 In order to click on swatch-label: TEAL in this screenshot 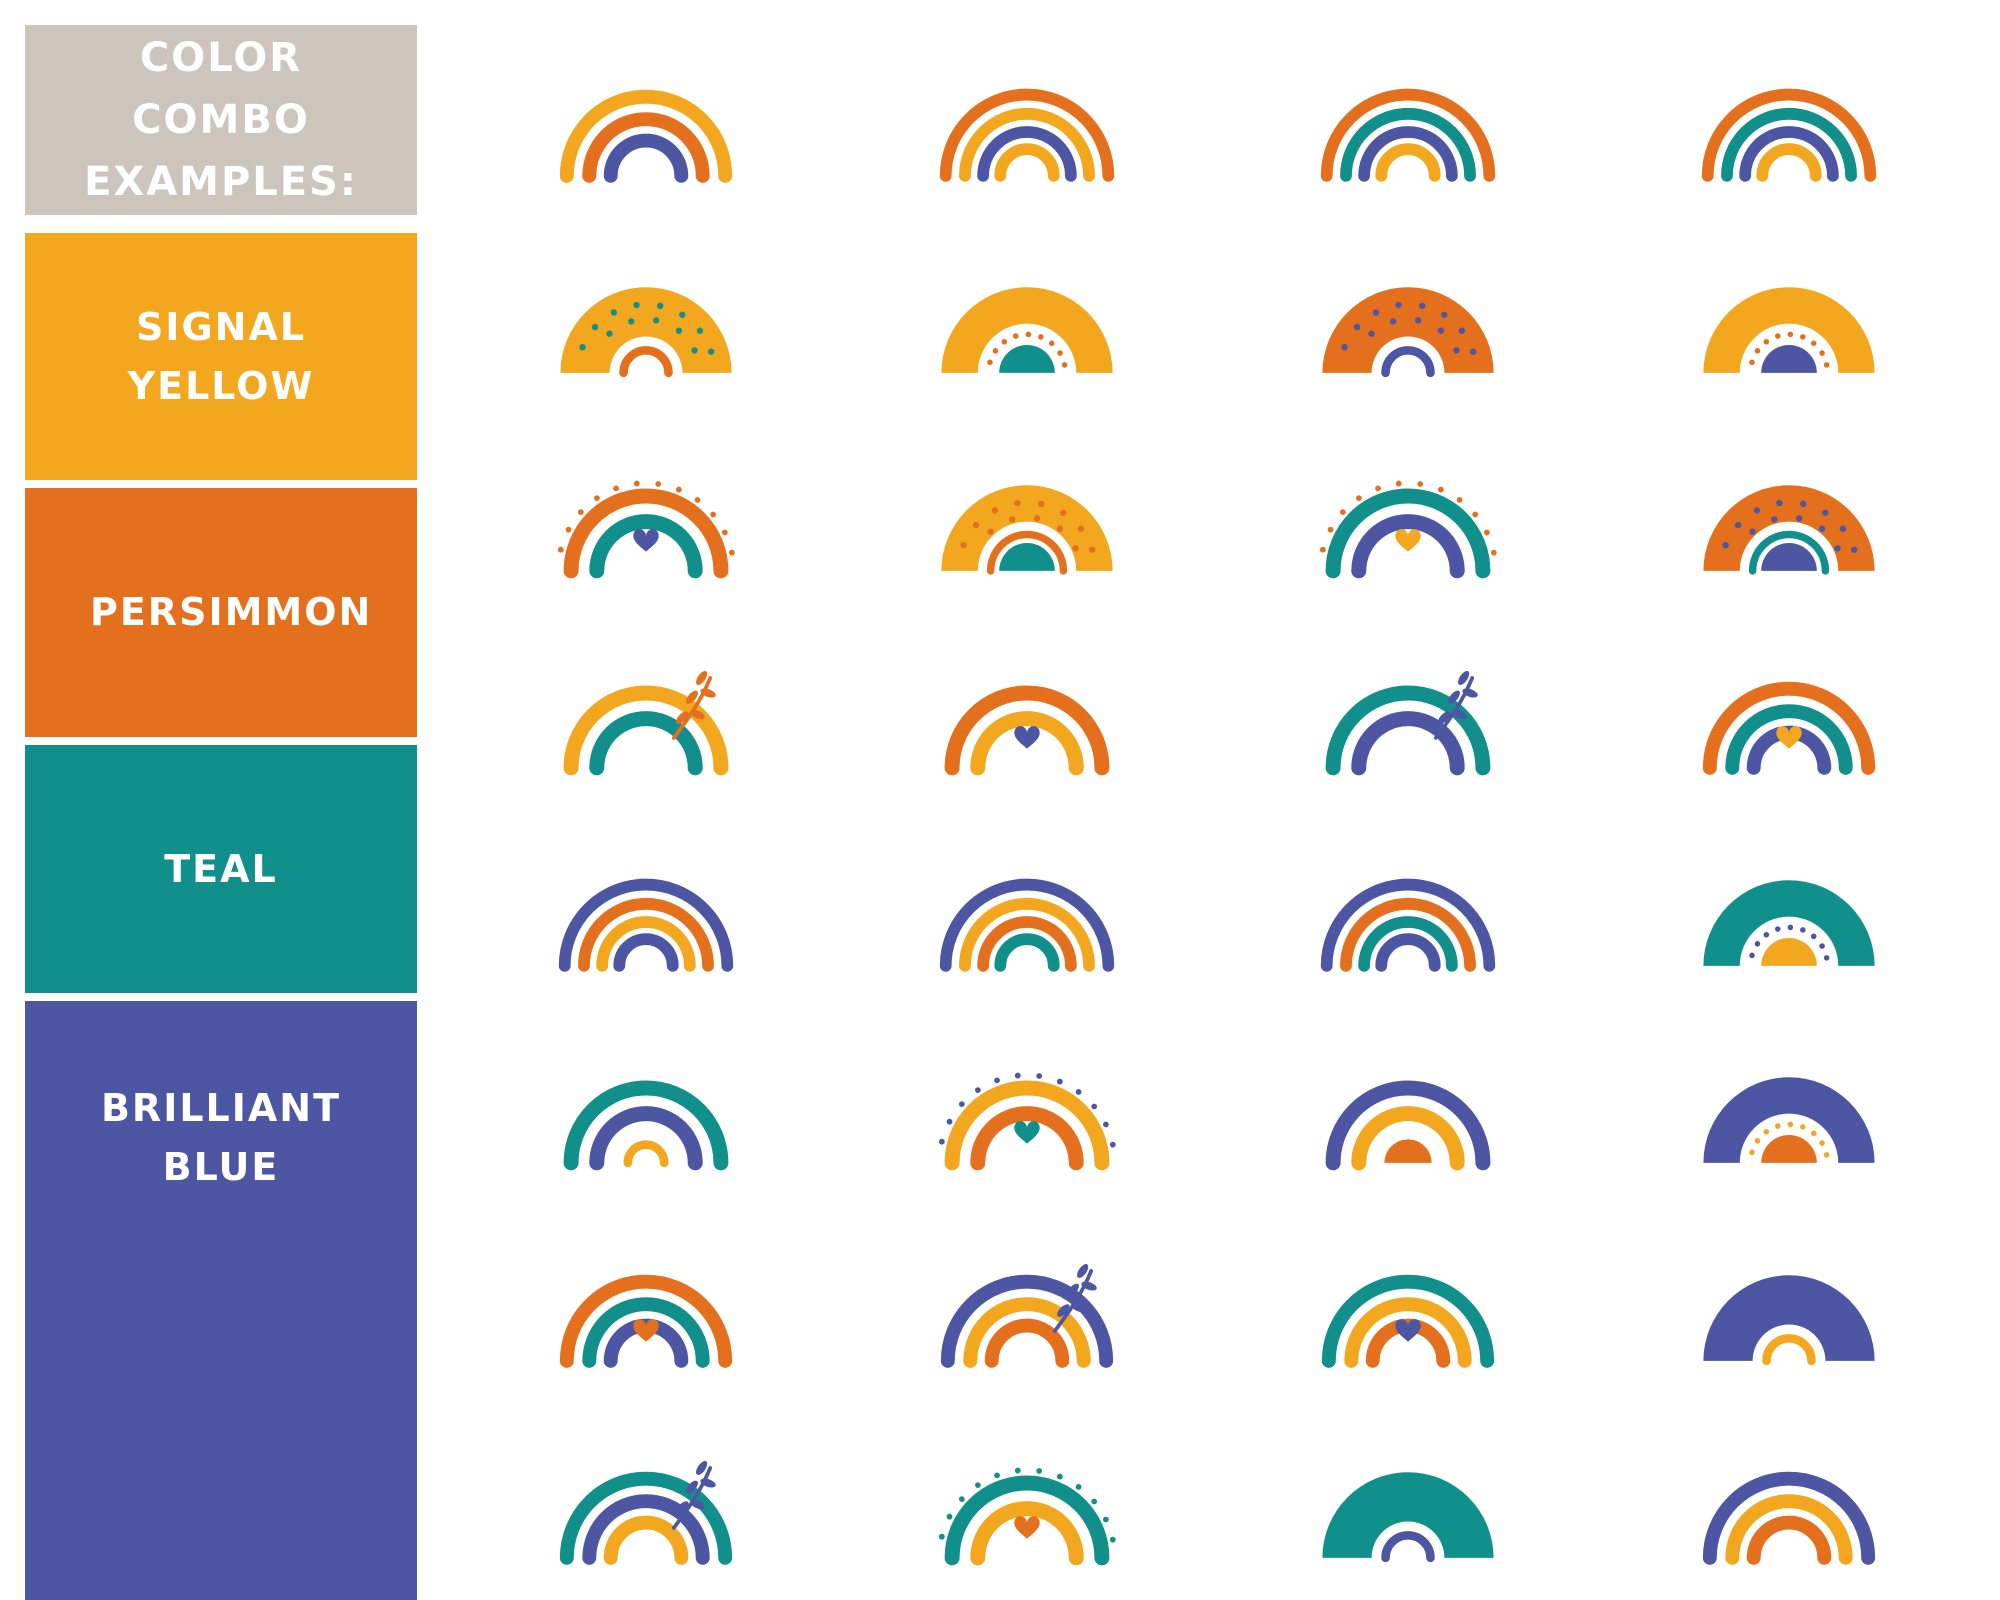, I will do `click(221, 868)`.